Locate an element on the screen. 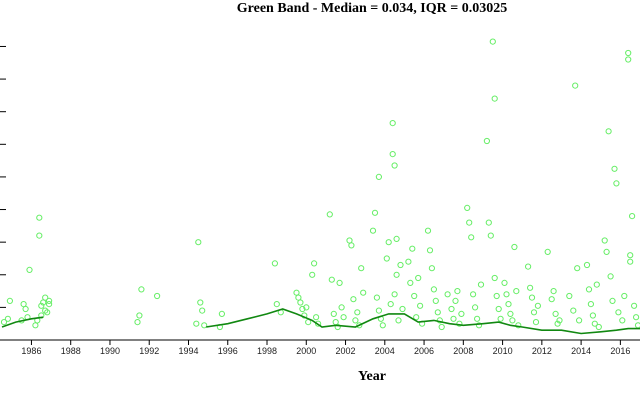 The height and width of the screenshot is (400, 640). x-tick-label-2016: 2016 is located at coordinates (620, 351).